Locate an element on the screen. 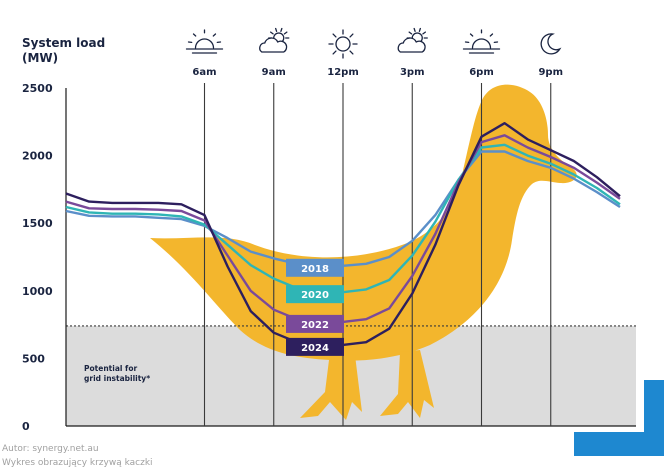 The image size is (664, 474). source-credit: Autor: synergy.net.au is located at coordinates (50, 449).